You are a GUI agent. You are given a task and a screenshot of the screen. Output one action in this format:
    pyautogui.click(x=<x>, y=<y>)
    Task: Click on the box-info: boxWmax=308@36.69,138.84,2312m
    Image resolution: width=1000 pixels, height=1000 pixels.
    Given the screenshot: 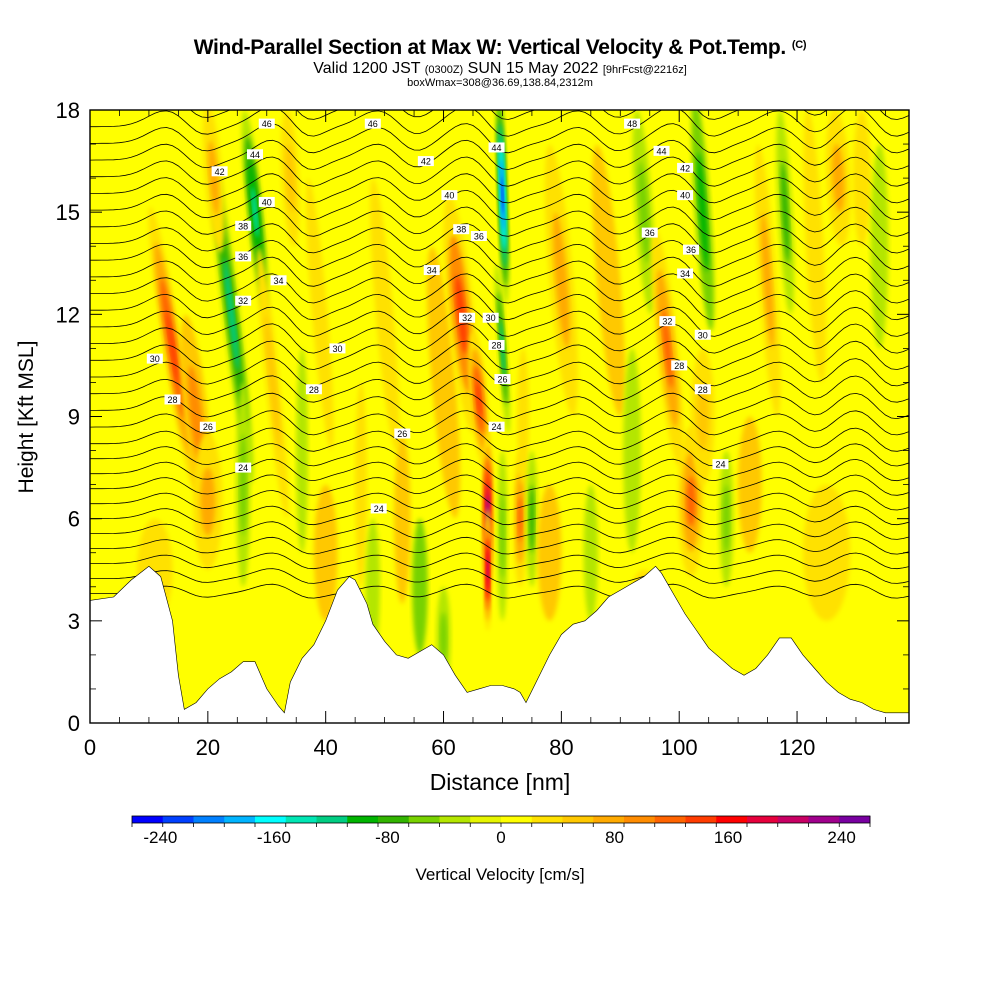 What is the action you would take?
    pyautogui.click(x=500, y=83)
    